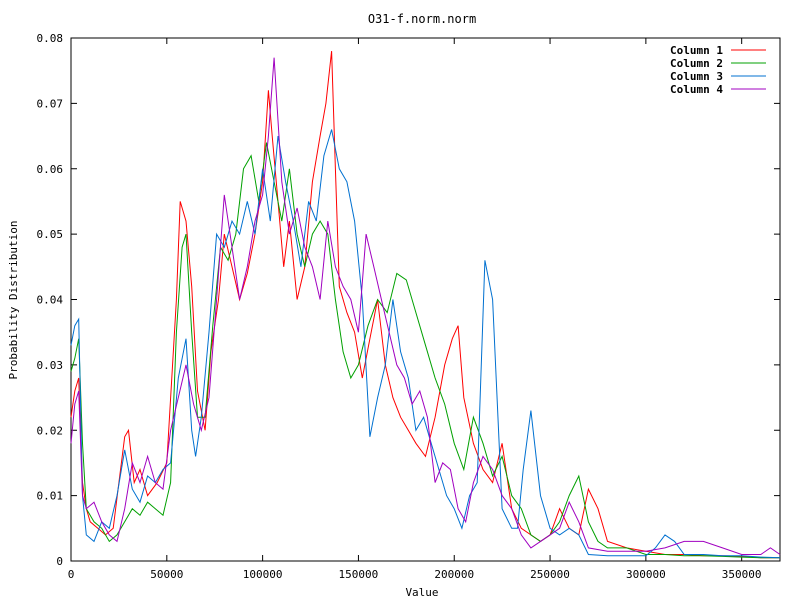 The image size is (800, 600). I want to click on x-tick-label: 250000, so click(550, 574).